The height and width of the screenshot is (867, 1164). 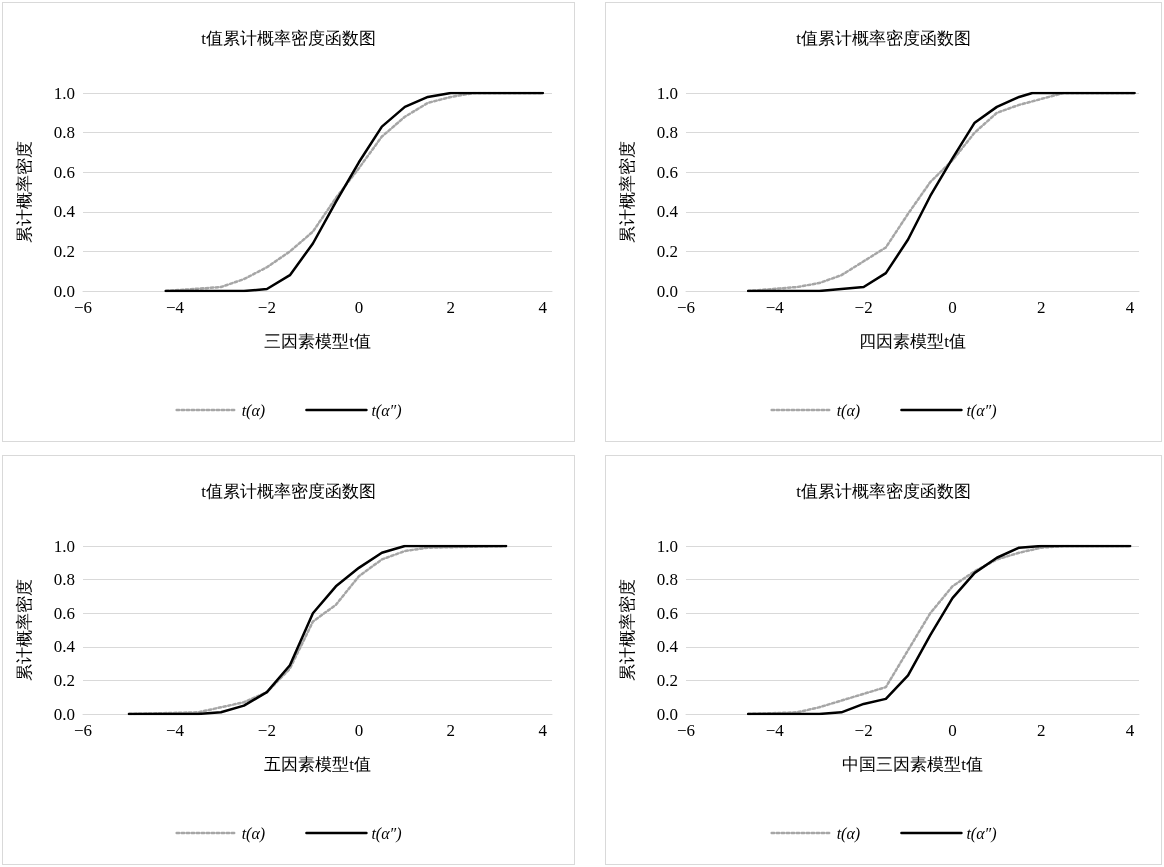 I want to click on x-axis-title: 中国三因素模型t值, so click(x=912, y=764).